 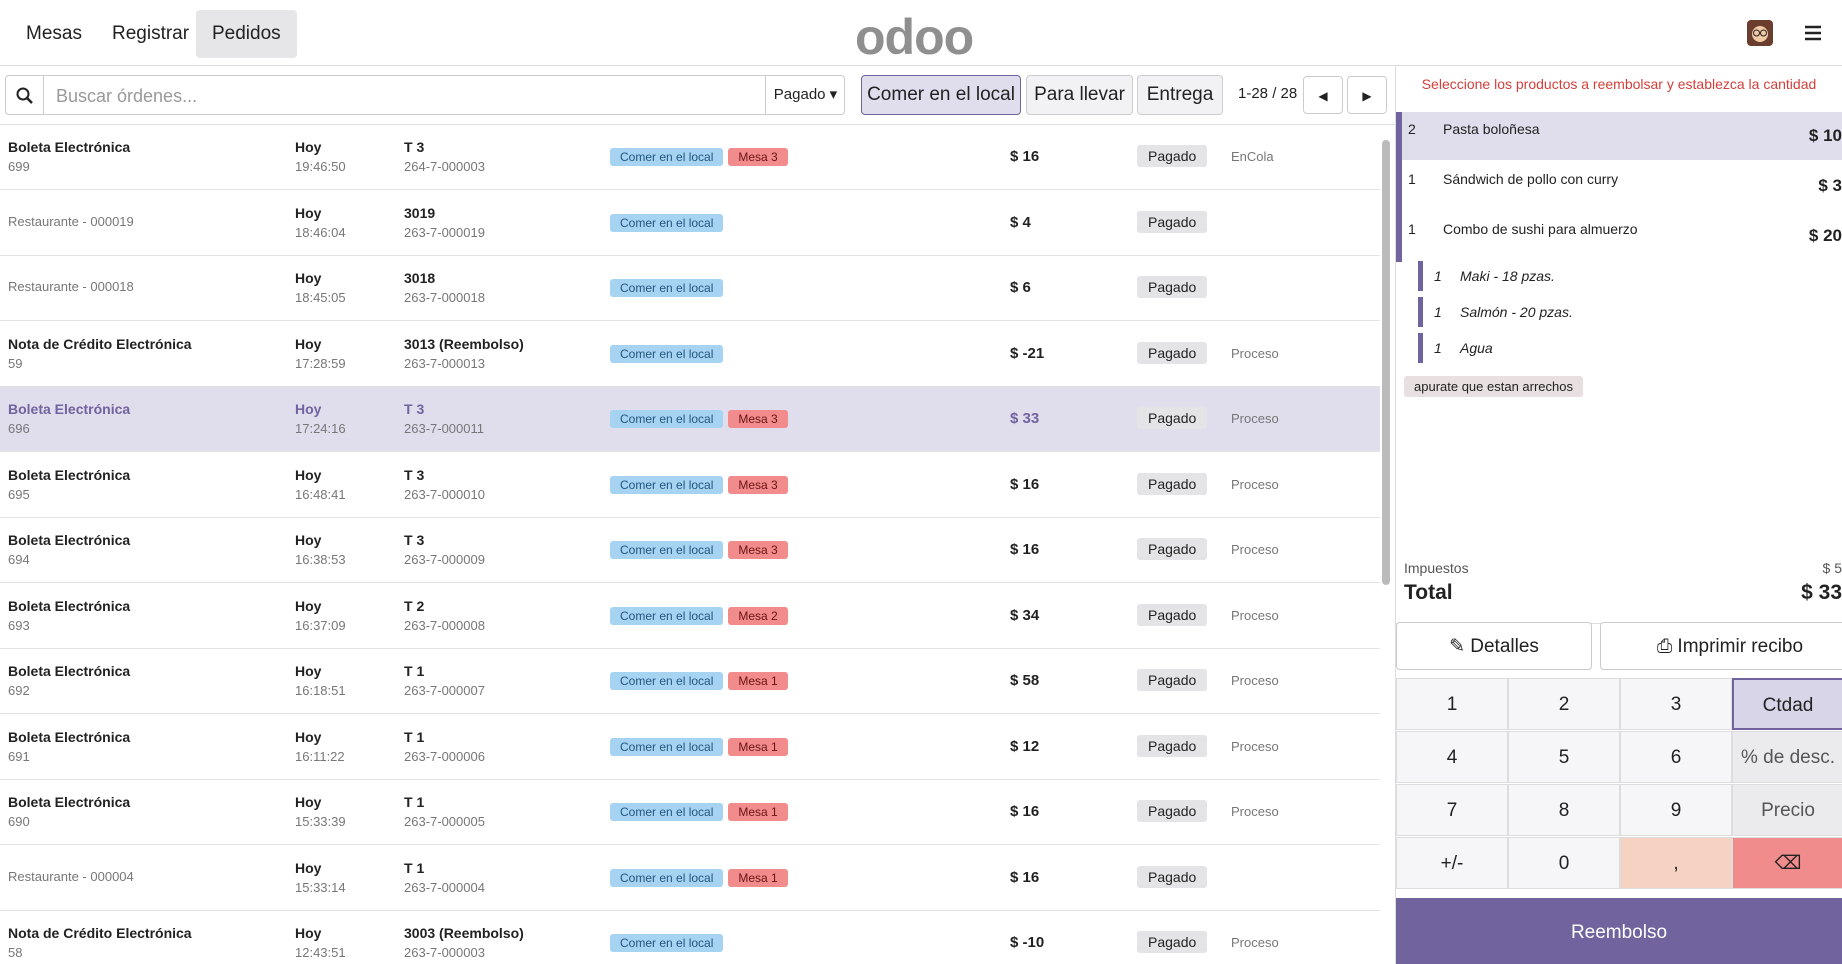 What do you see at coordinates (1367, 95) in the screenshot?
I see `next-page: ▶` at bounding box center [1367, 95].